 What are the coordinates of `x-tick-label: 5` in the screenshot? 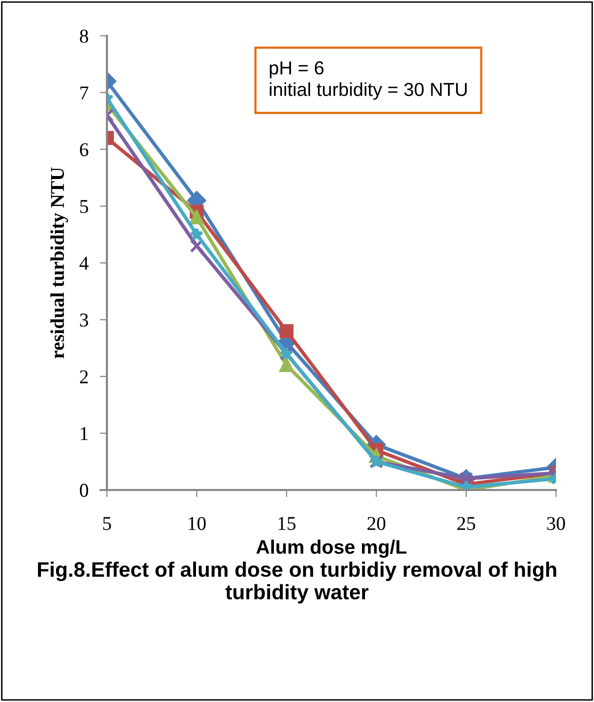 It's located at (107, 523).